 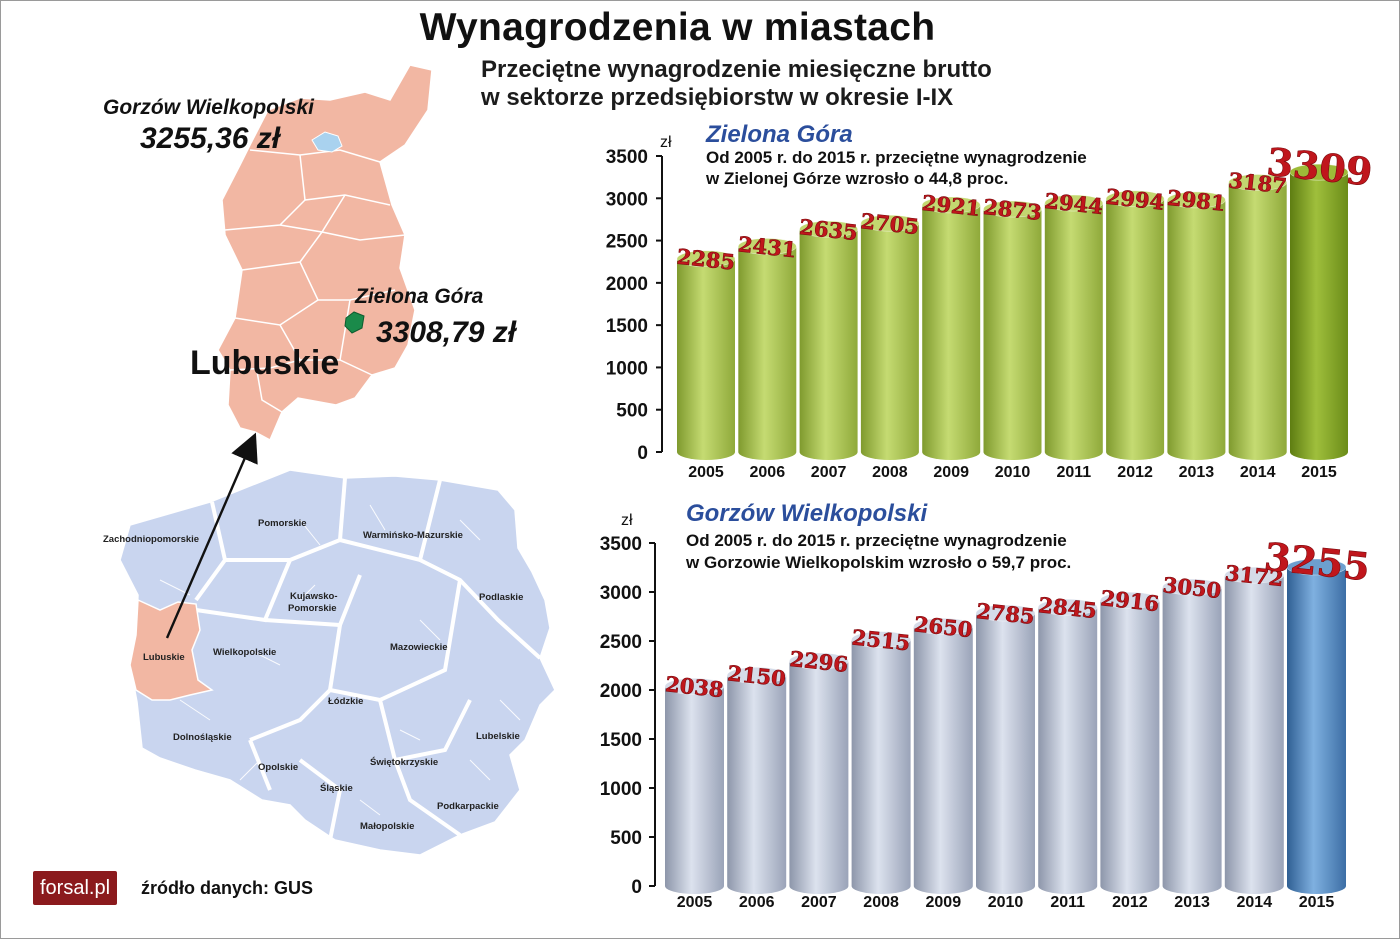 I want to click on gorzow-name-label: Gorzów Wielkopolski, so click(x=209, y=107).